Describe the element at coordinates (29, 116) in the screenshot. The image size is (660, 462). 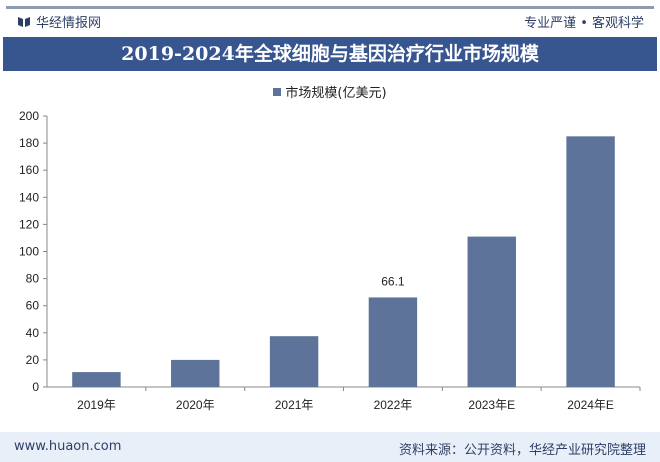
I see `y-tick-label: 200` at that location.